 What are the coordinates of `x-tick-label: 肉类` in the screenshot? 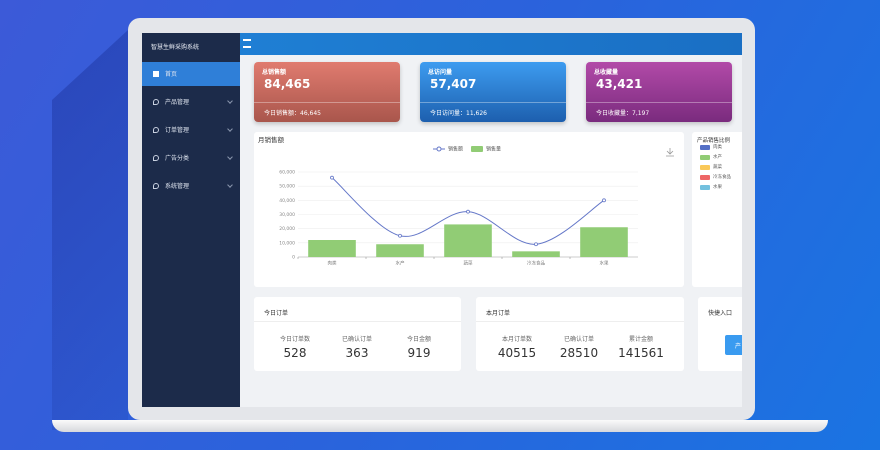 It's located at (332, 263).